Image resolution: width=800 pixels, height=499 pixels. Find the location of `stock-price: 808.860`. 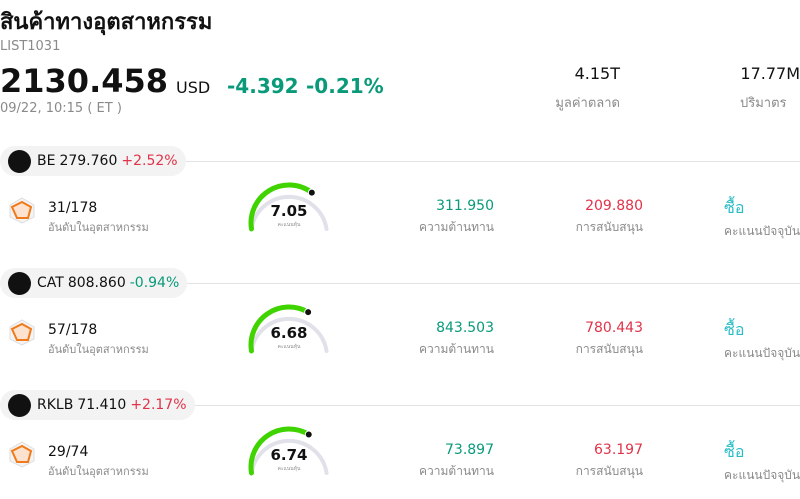

stock-price: 808.860 is located at coordinates (96, 283).